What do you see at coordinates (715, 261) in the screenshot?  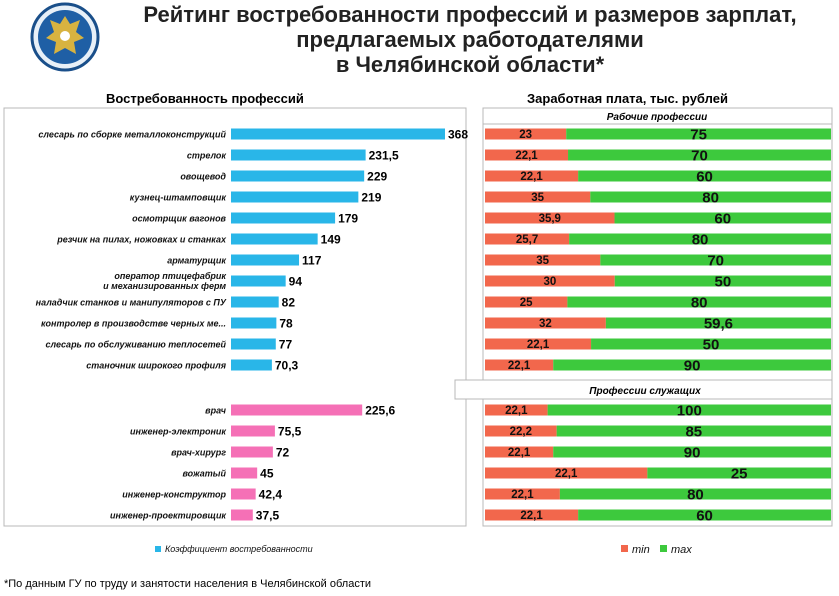 I see `salary-max-label: 70` at bounding box center [715, 261].